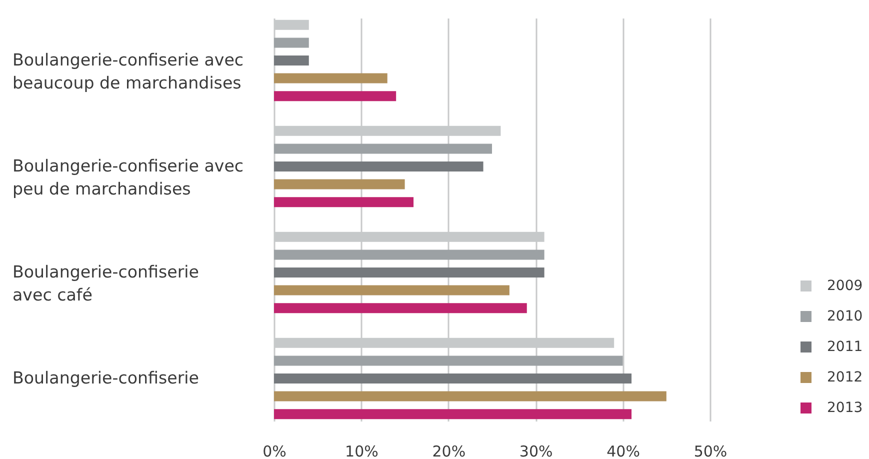 The image size is (869, 459). I want to click on x-tick-label: 20%, so click(449, 450).